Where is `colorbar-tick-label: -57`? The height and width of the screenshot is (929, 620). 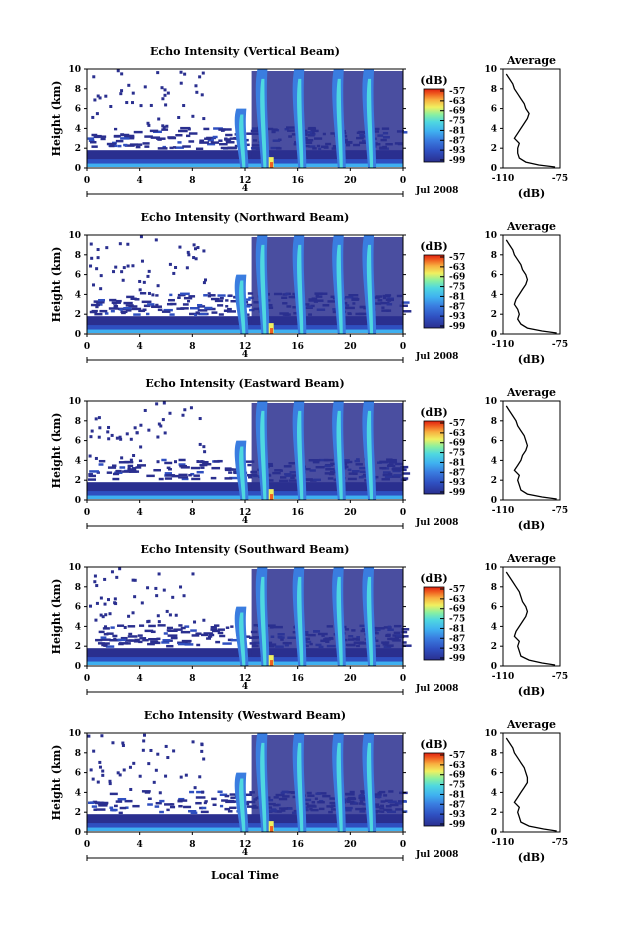
colorbar-tick-label: -57 is located at coordinates (457, 590).